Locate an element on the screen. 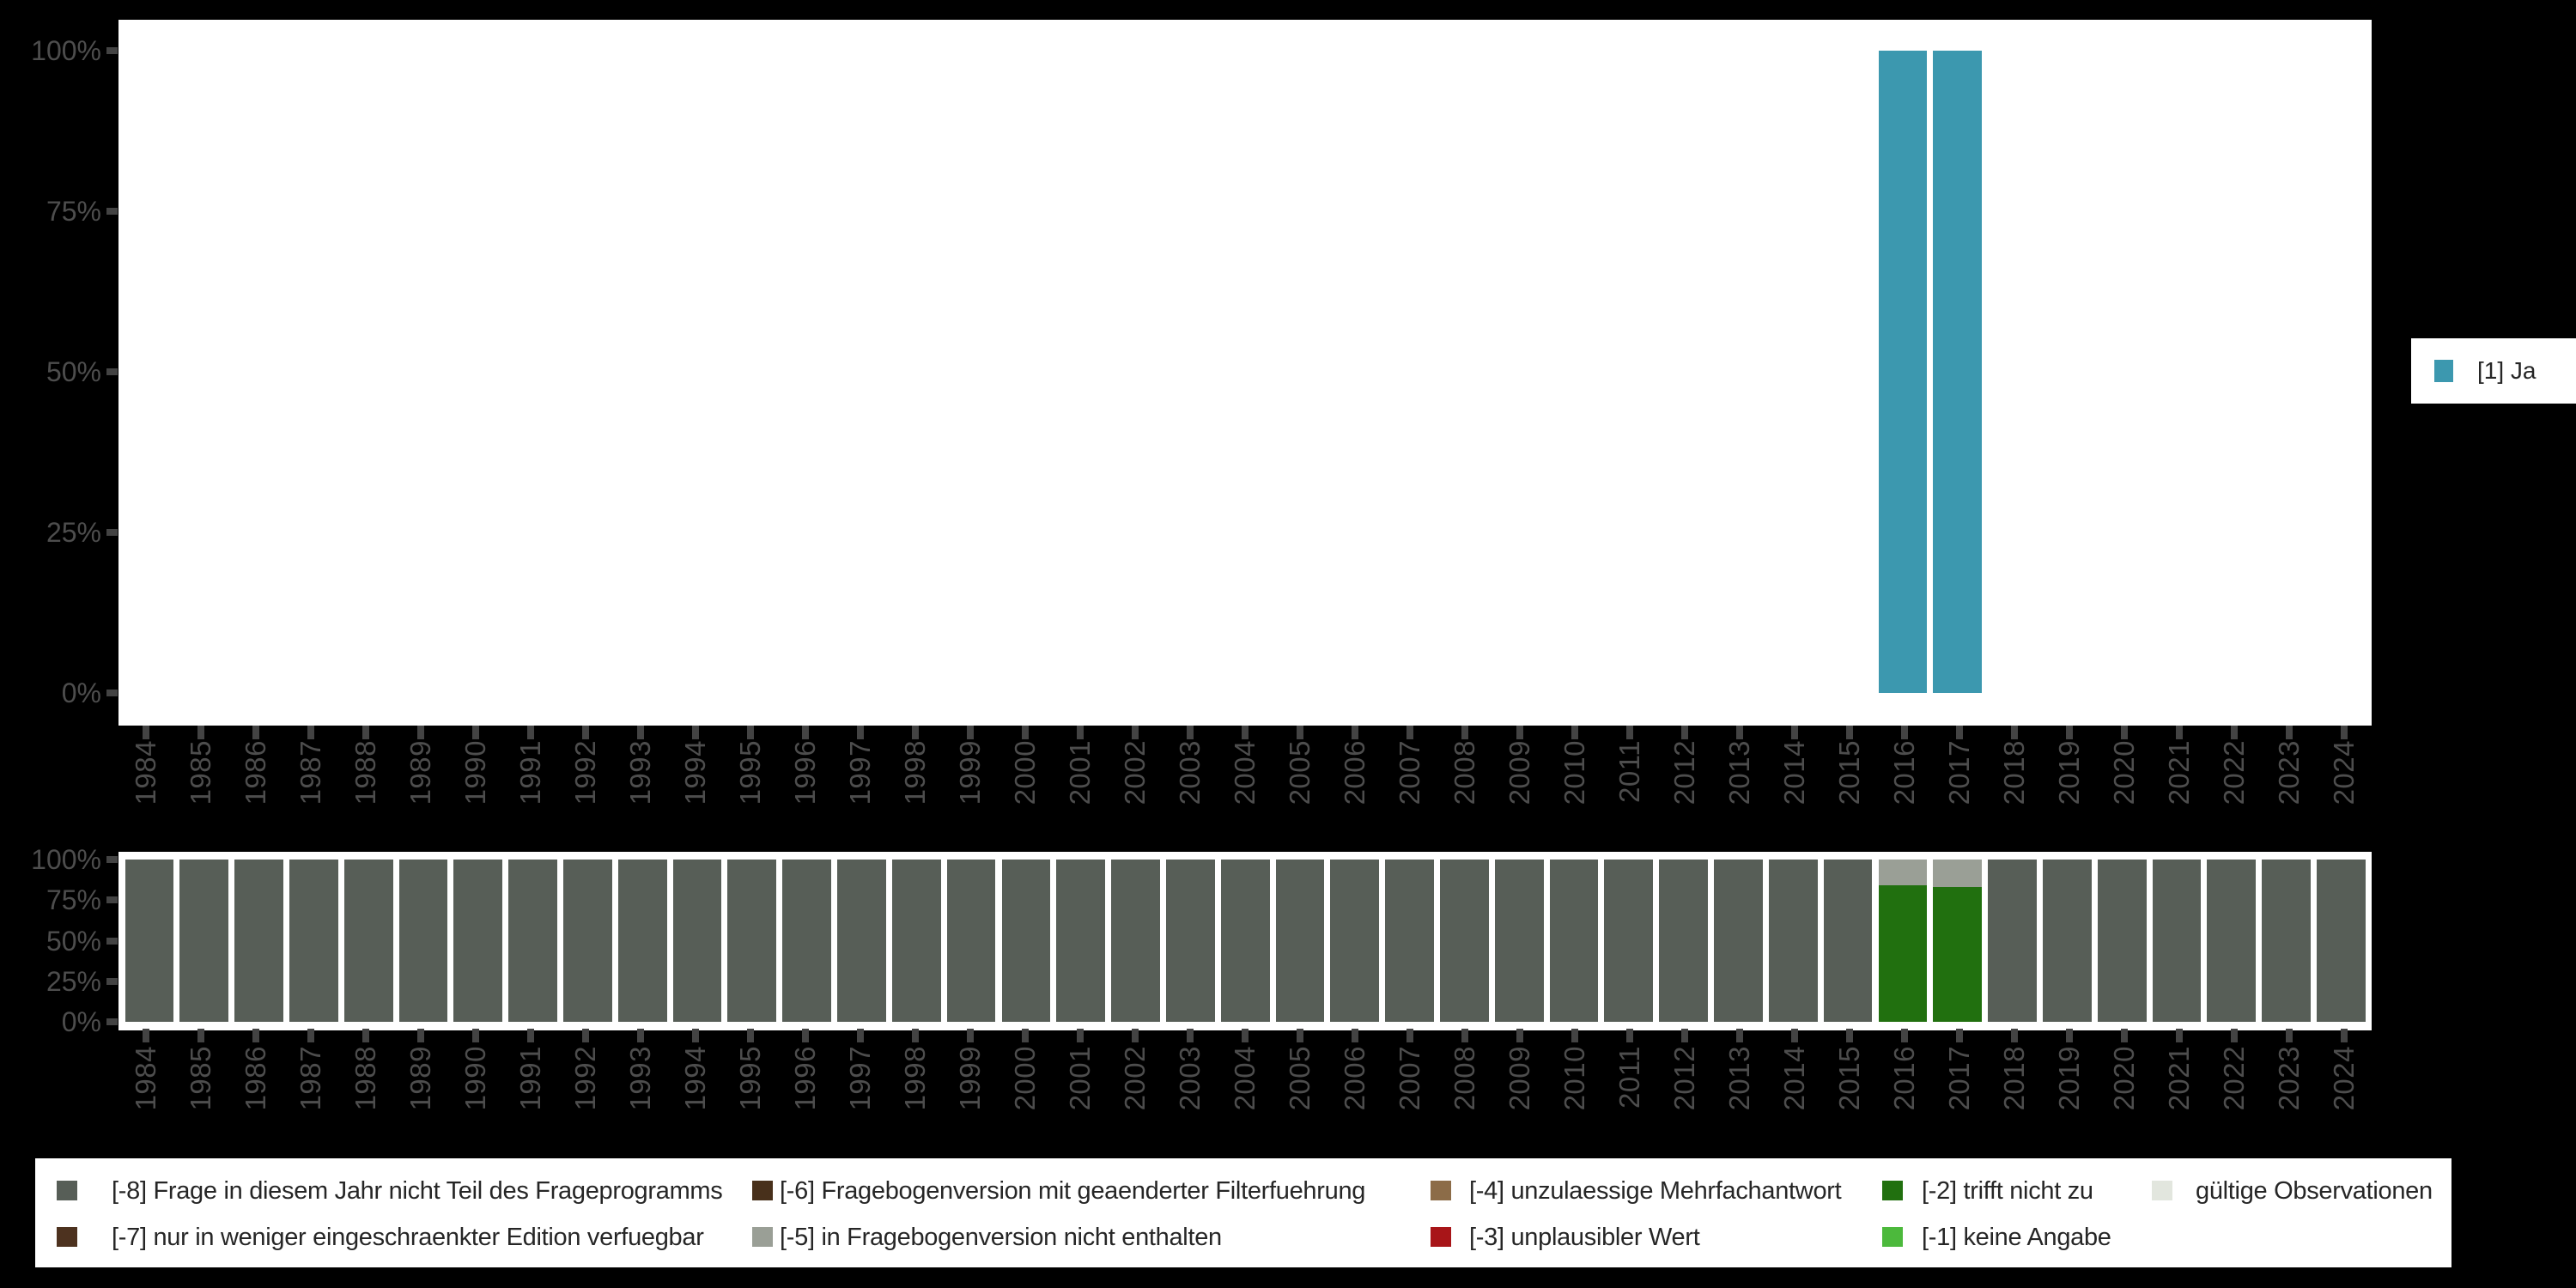 The width and height of the screenshot is (2576, 1288). y-axis-label: 100% is located at coordinates (66, 859).